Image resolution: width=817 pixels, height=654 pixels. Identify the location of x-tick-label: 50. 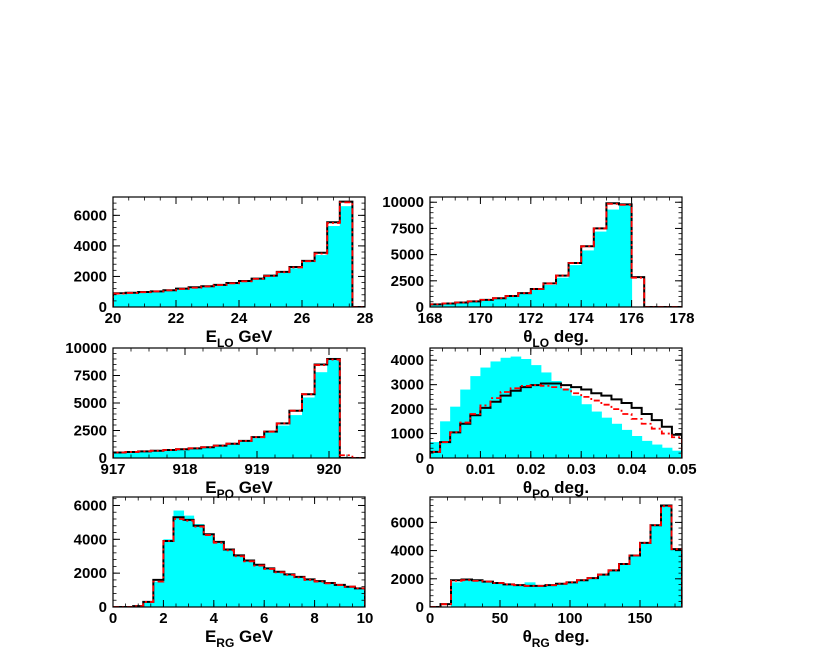
(500, 618).